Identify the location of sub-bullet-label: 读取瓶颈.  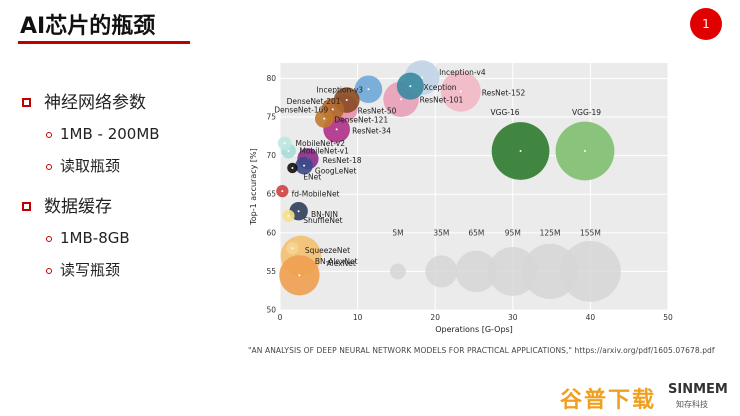
(90, 166).